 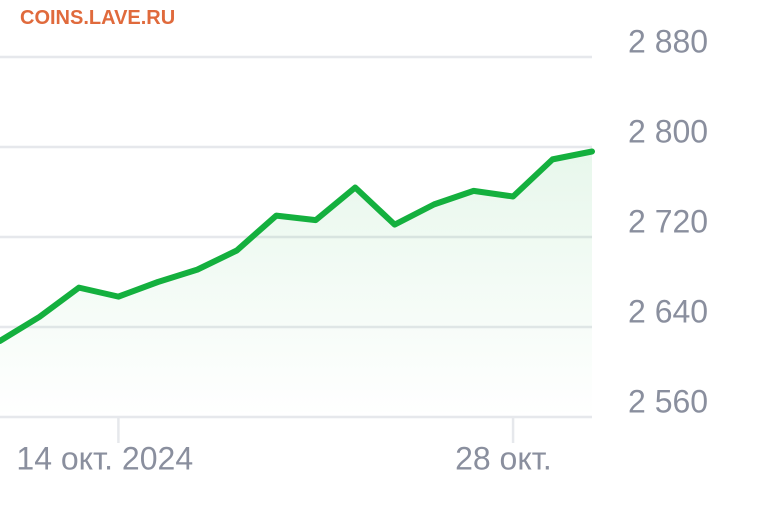 I want to click on watermark: COINS.LAVE.RU, so click(x=97, y=18).